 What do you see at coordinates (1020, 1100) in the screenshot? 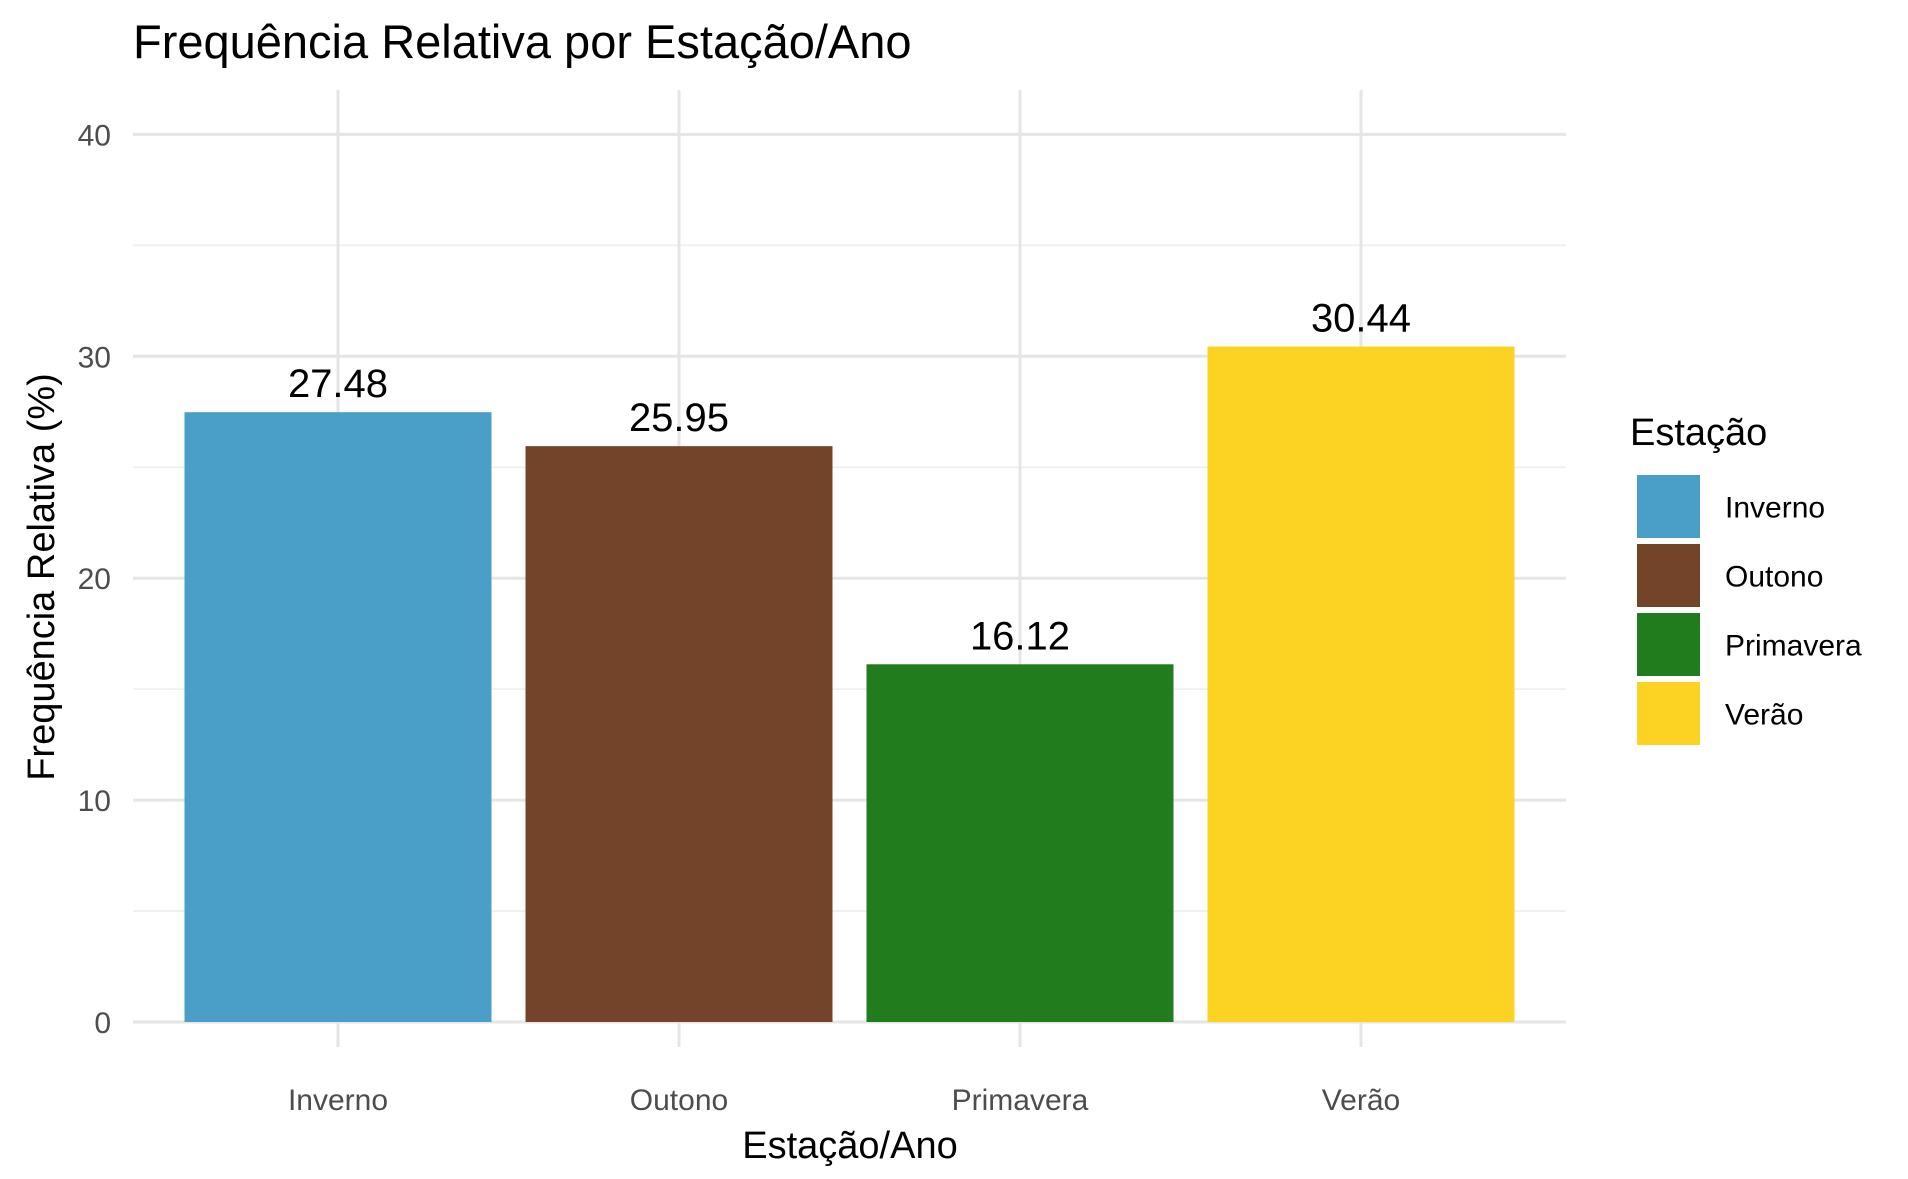
I see `x-tick-label: Primavera` at bounding box center [1020, 1100].